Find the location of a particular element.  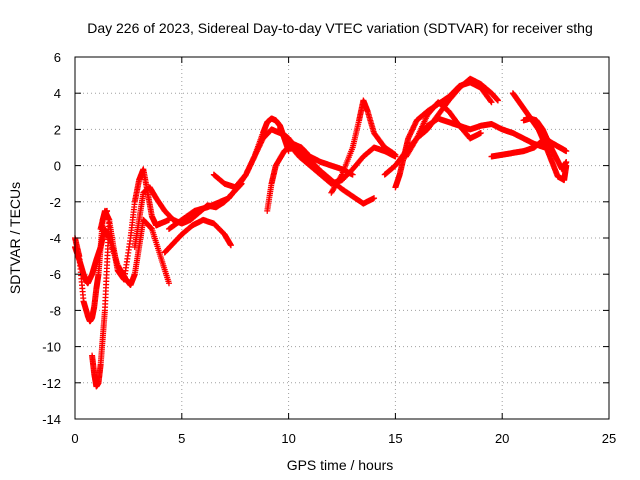

y-tick-label: 4 is located at coordinates (57, 93).